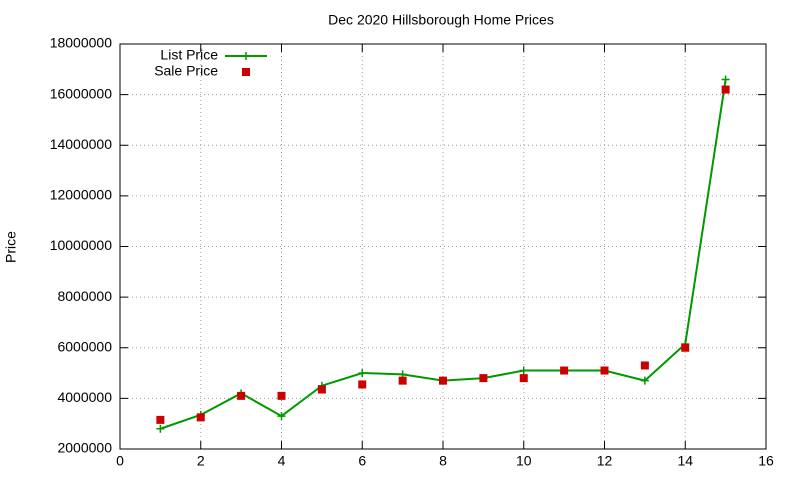 The image size is (800, 480). What do you see at coordinates (282, 461) in the screenshot?
I see `x-tick-label: 4` at bounding box center [282, 461].